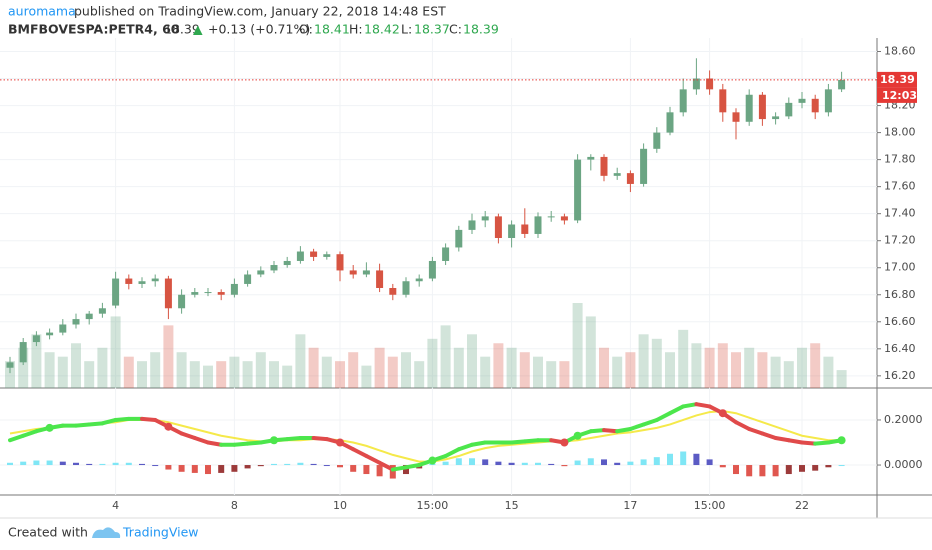 The width and height of the screenshot is (932, 550). What do you see at coordinates (406, 29) in the screenshot?
I see `low-label: L:` at bounding box center [406, 29].